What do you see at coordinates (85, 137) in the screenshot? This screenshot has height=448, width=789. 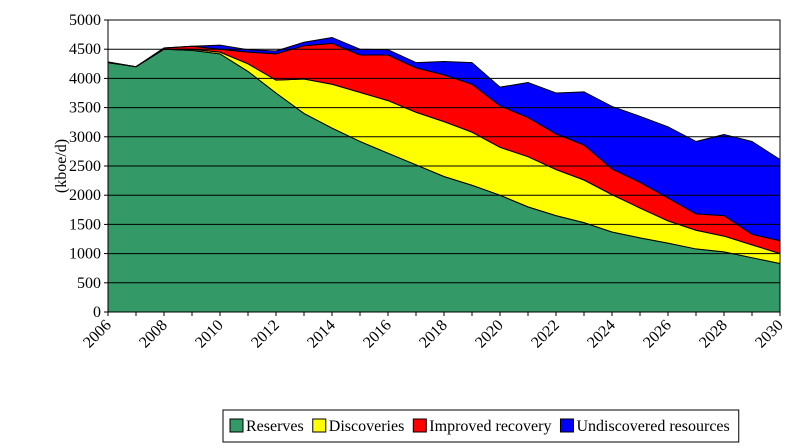 I see `y-tick-label: 3000` at bounding box center [85, 137].